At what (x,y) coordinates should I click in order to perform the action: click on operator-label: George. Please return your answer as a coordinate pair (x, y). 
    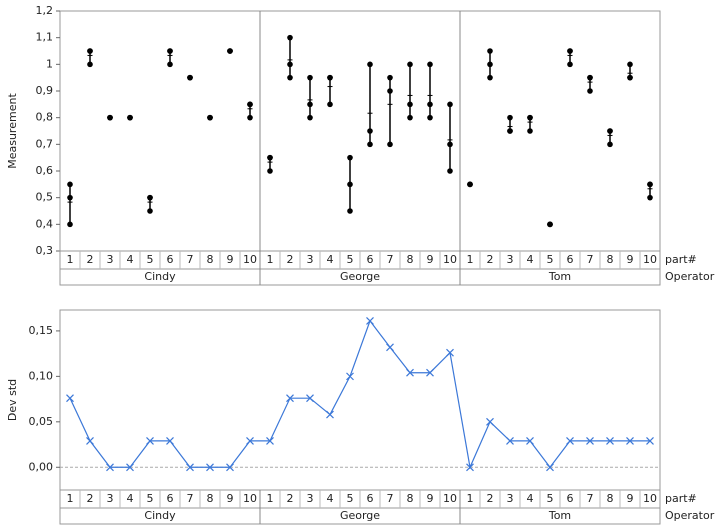
    Looking at the image, I should click on (360, 515).